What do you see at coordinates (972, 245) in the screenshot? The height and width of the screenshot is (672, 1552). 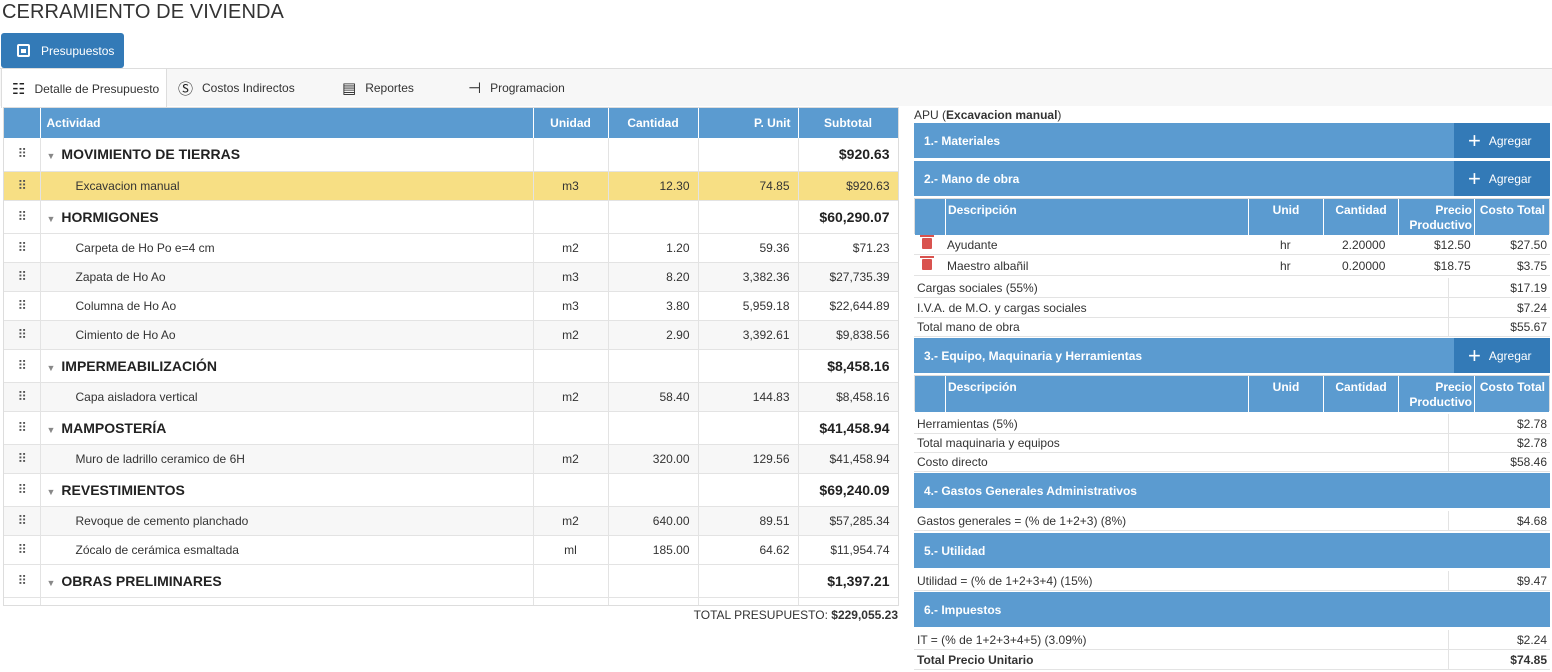 I see `labor-desc: Ayudante` at bounding box center [972, 245].